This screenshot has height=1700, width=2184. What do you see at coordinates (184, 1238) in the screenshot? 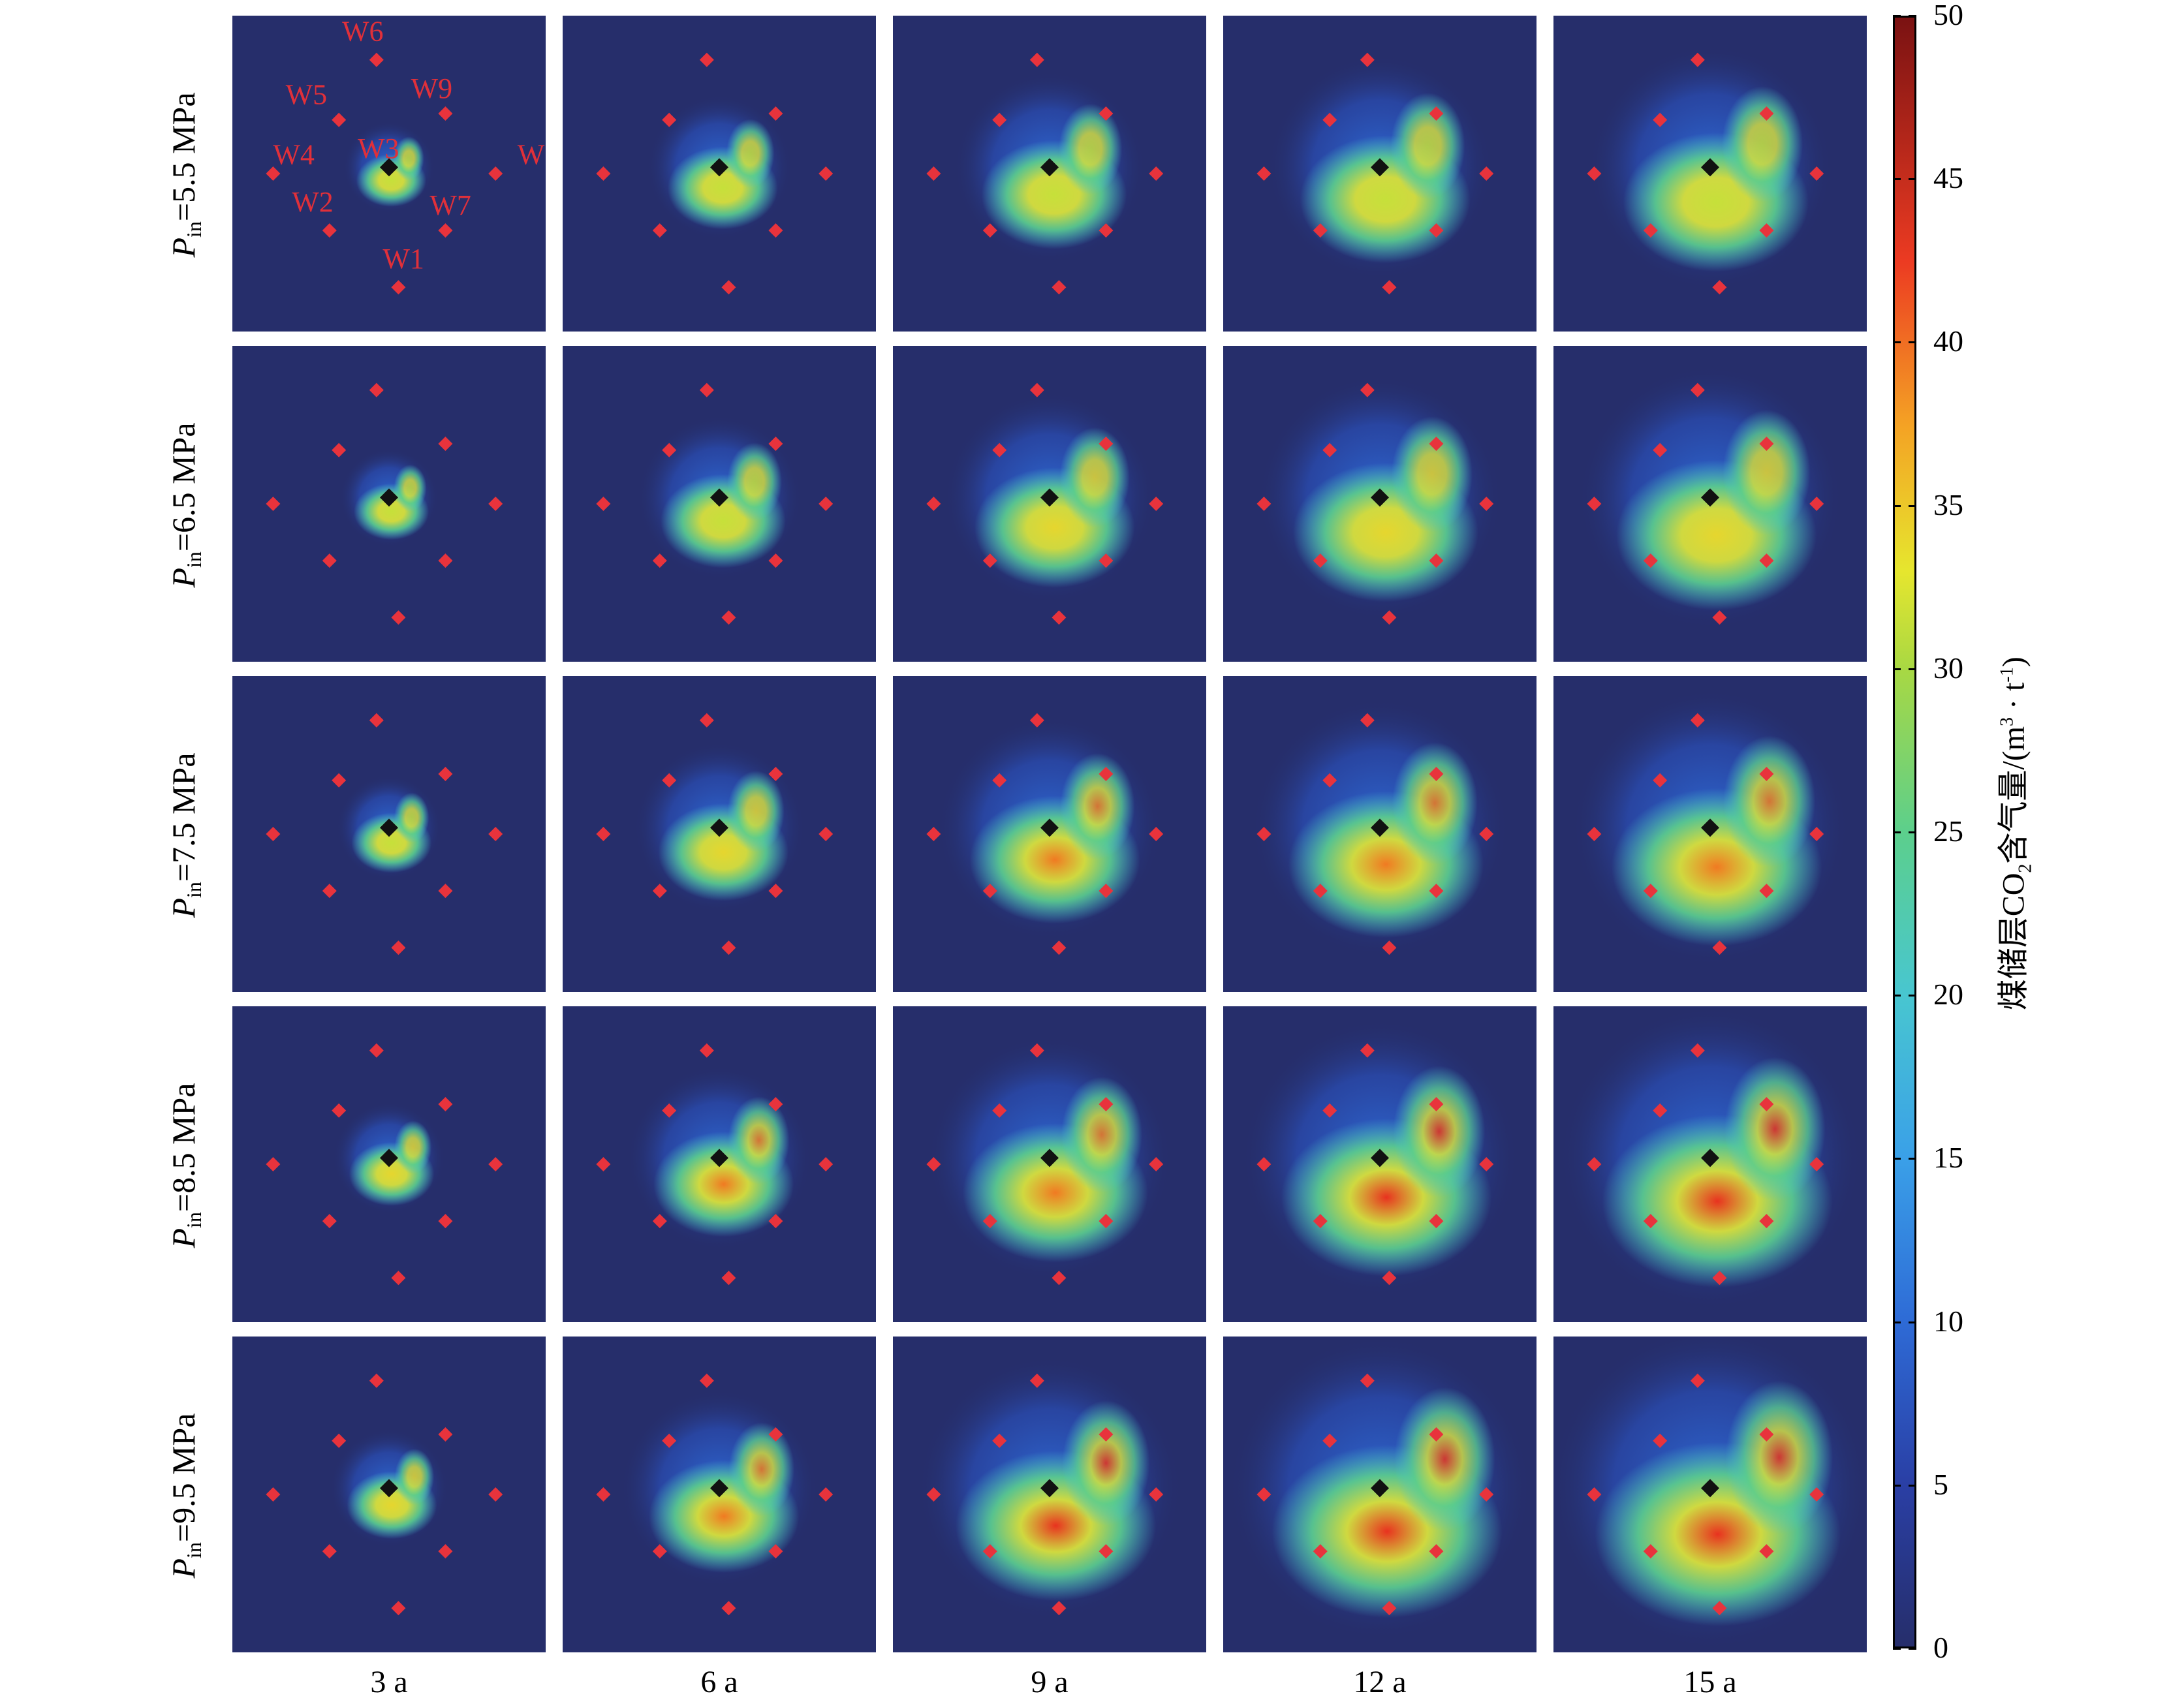
I see `row-label-symbol: P` at bounding box center [184, 1238].